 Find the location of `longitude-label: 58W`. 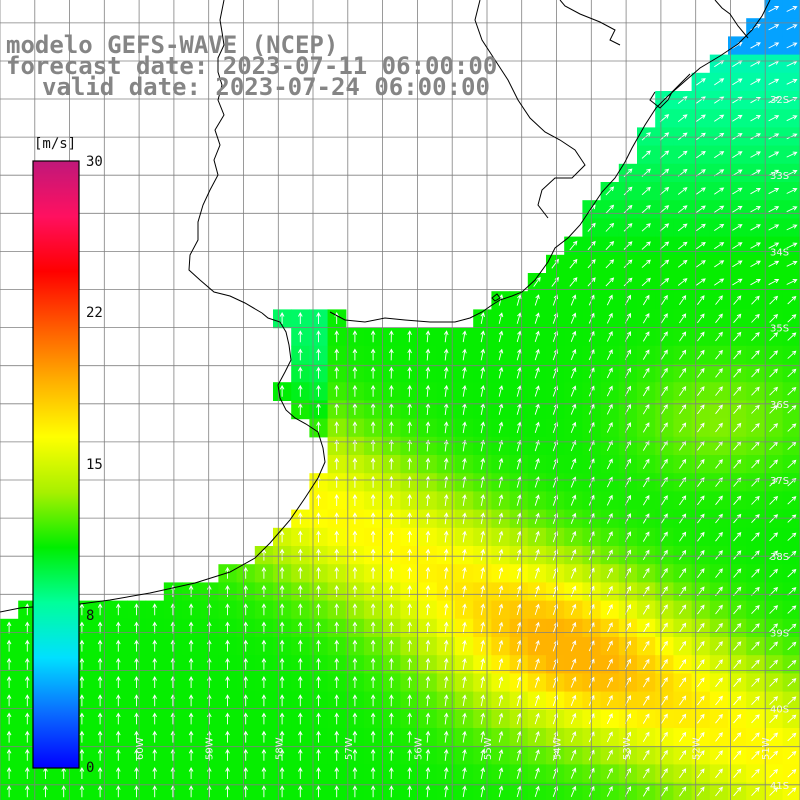

longitude-label: 58W is located at coordinates (279, 748).